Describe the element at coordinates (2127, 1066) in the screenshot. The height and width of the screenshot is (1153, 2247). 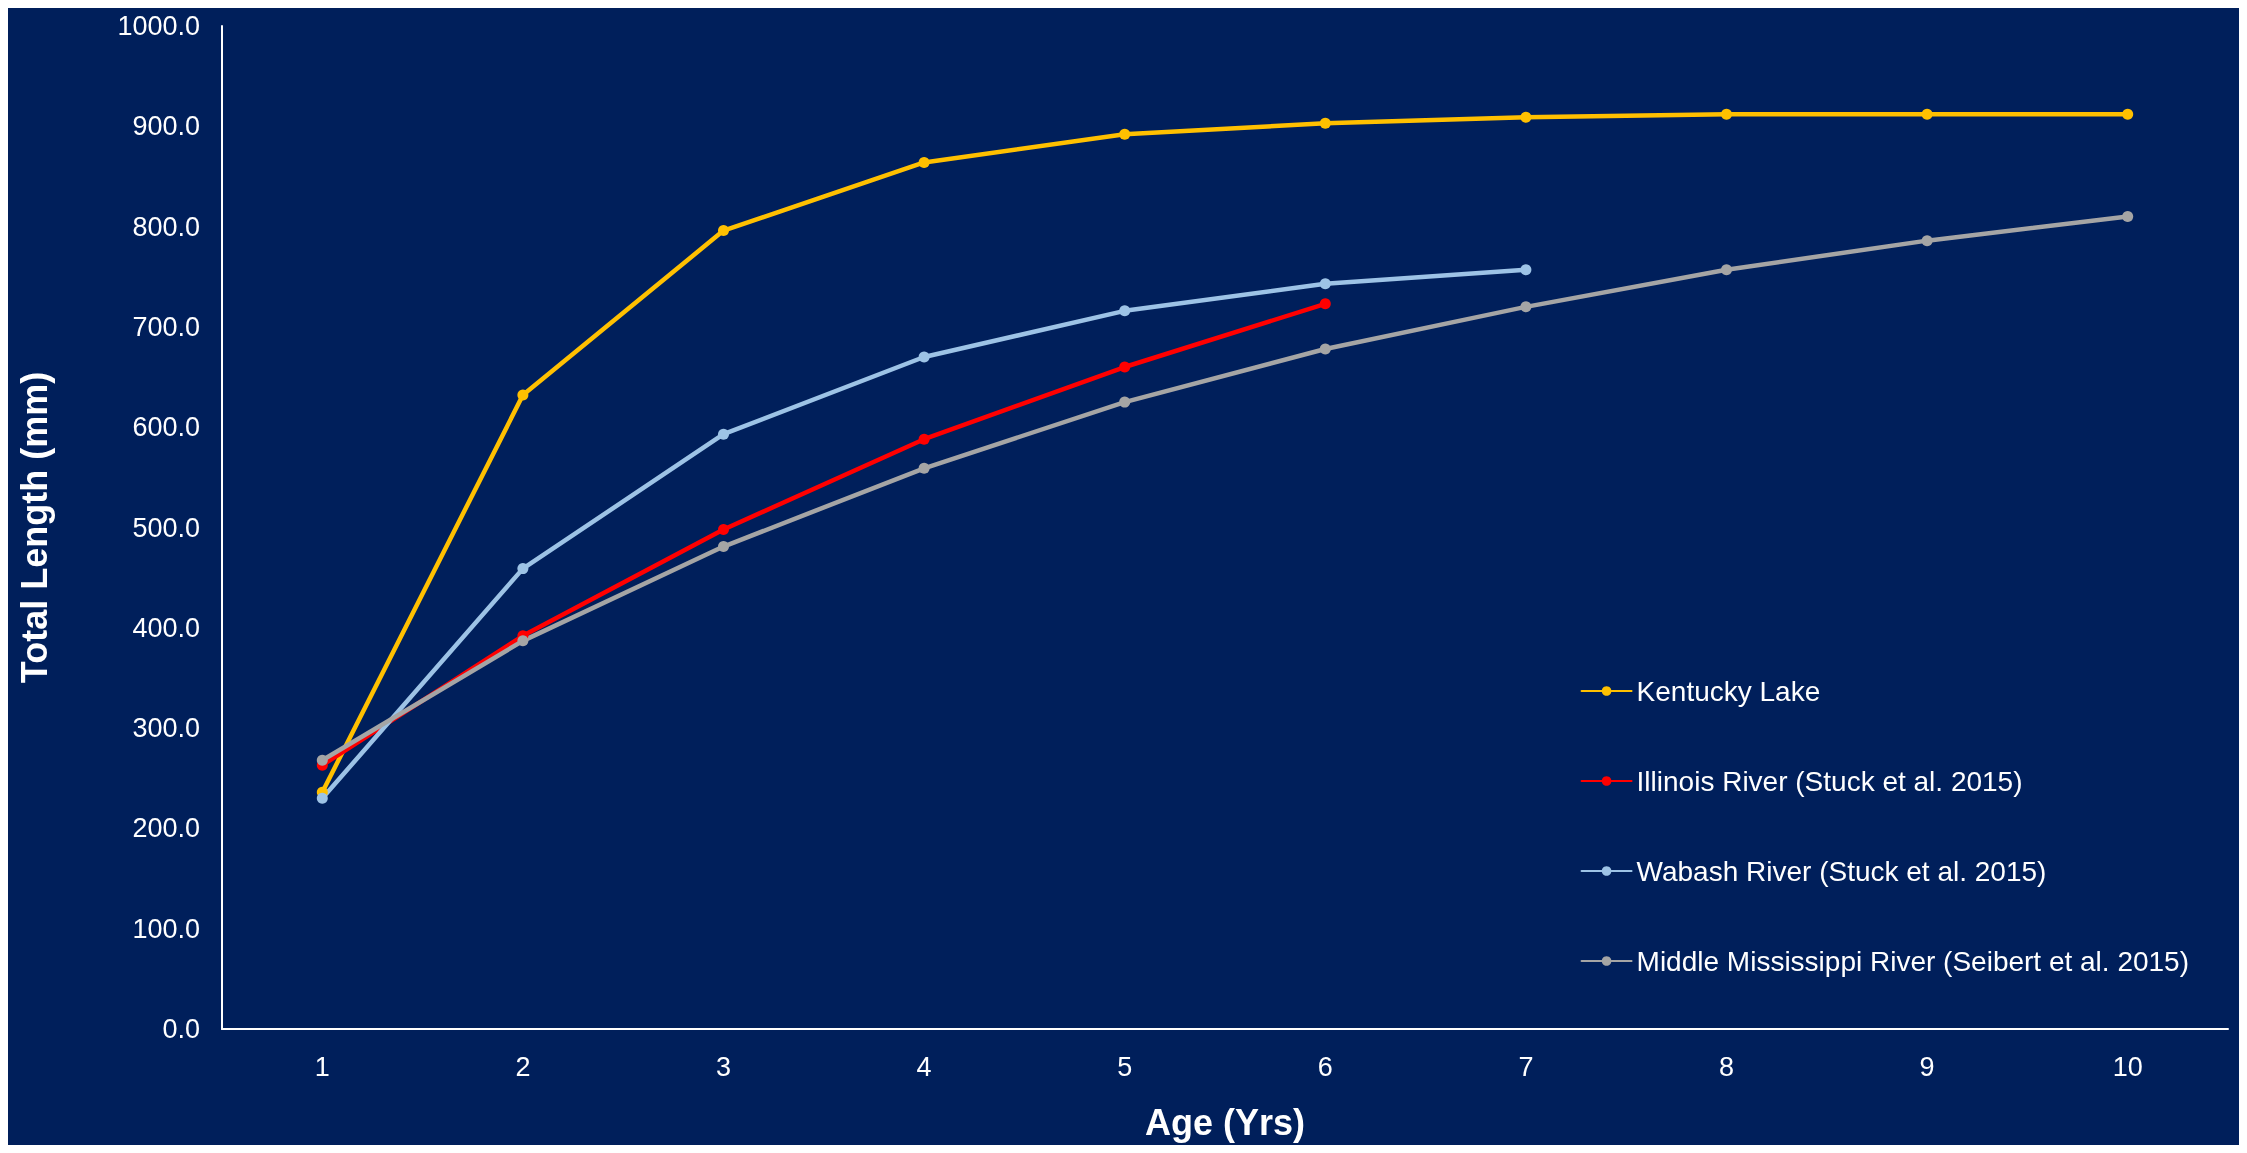
I see `x-tick-label: 10` at that location.